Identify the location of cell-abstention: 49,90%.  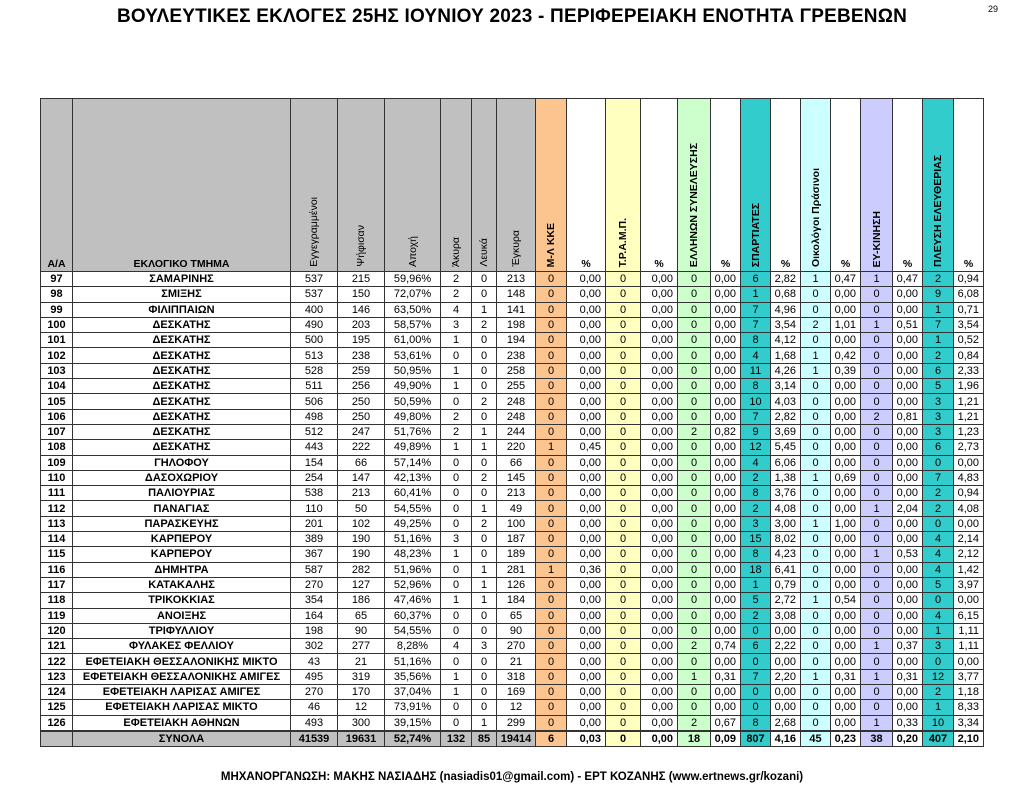
(412, 386).